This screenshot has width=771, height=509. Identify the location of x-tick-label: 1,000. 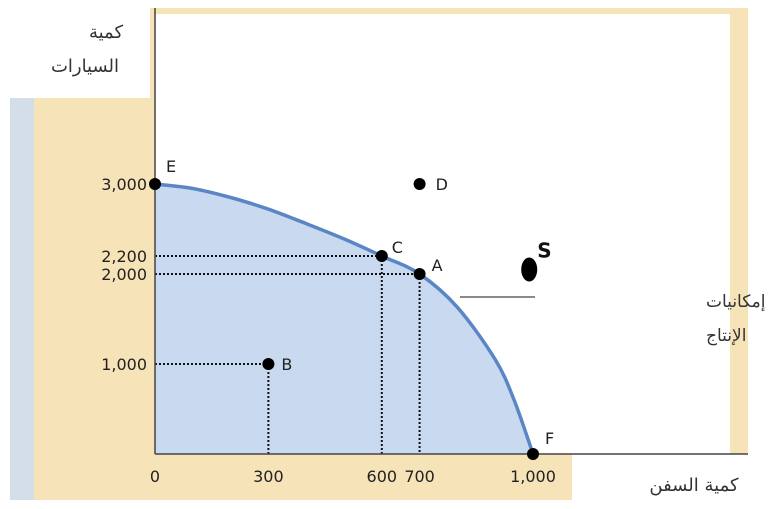
(533, 476).